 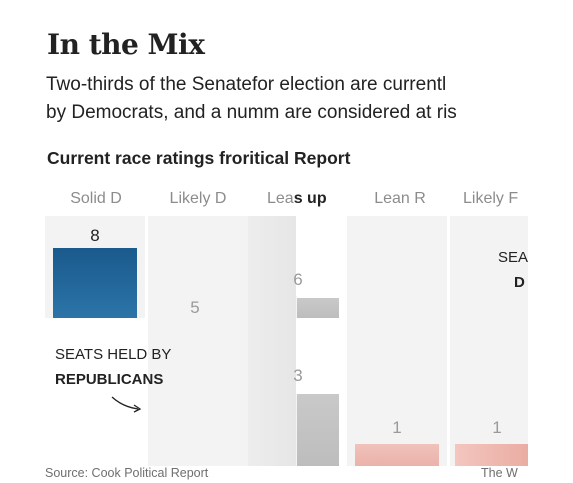 What do you see at coordinates (310, 198) in the screenshot?
I see `column-header-tossup-right: s up` at bounding box center [310, 198].